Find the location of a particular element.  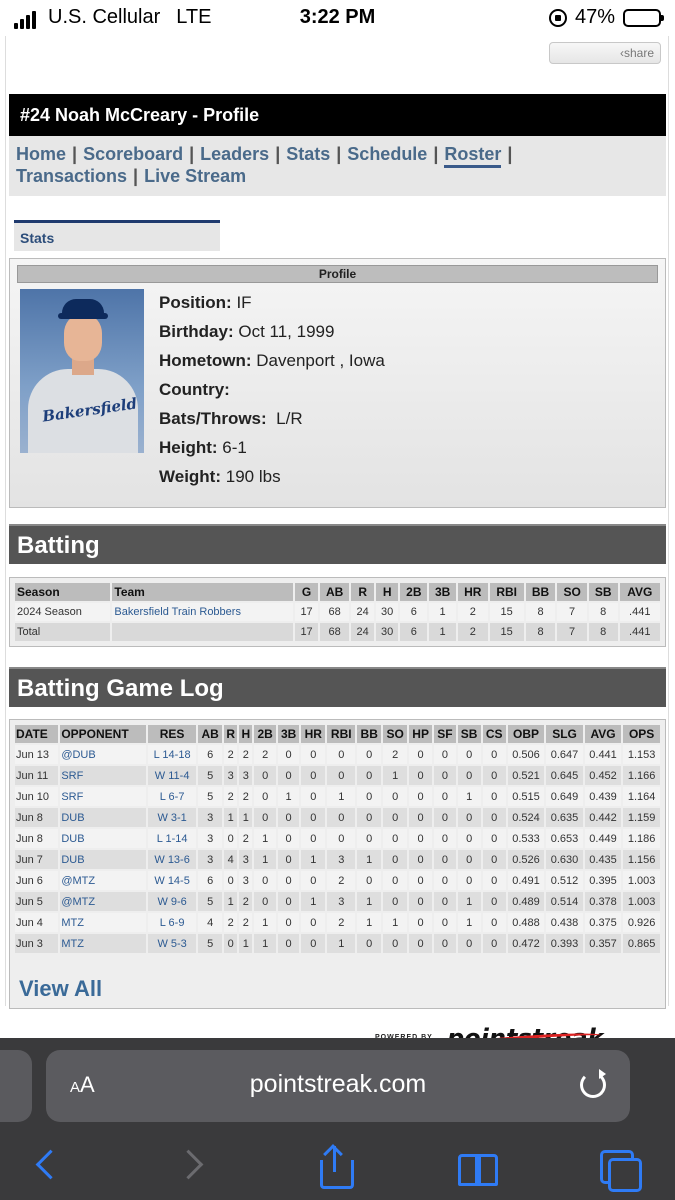

tabs-icon is located at coordinates (621, 1169).